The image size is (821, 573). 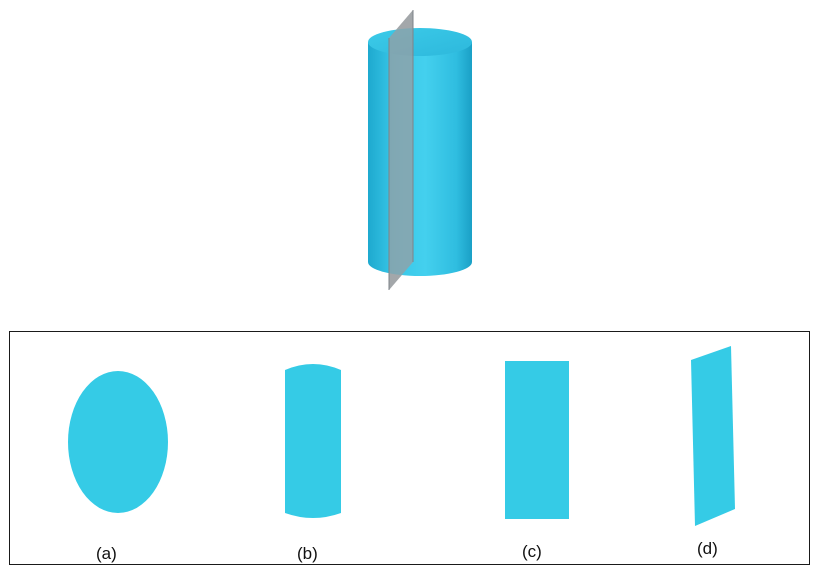 What do you see at coordinates (118, 442) in the screenshot?
I see `option-a-ellipse` at bounding box center [118, 442].